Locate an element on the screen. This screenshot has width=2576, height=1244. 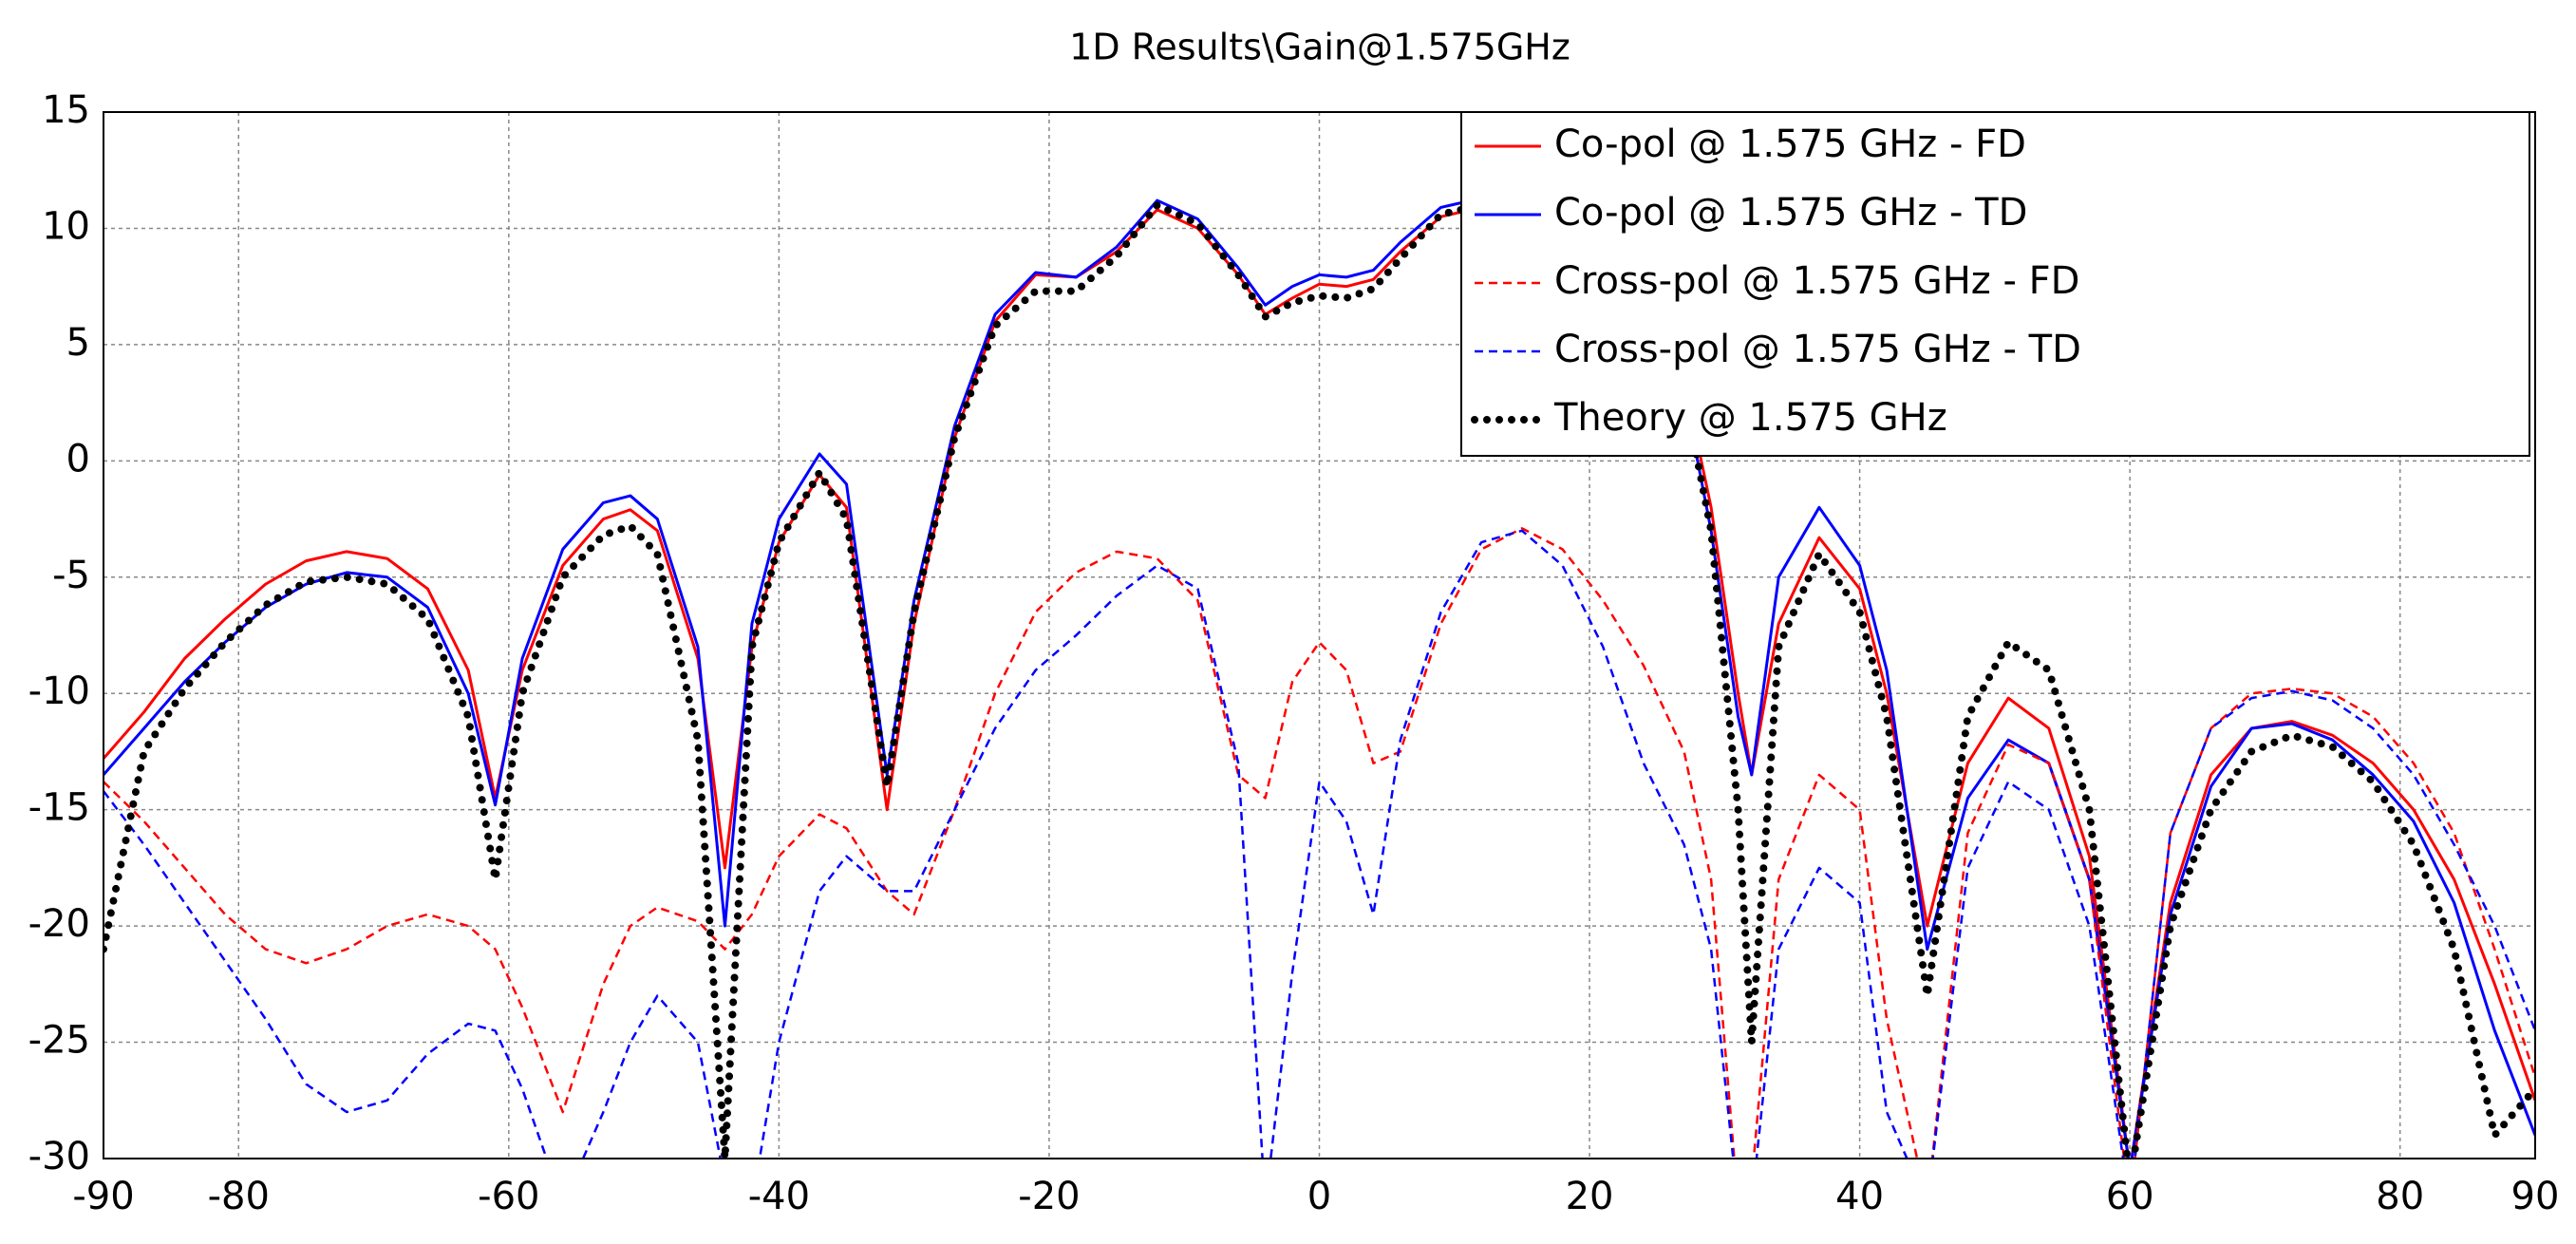
legend-box is located at coordinates (1995, 284).